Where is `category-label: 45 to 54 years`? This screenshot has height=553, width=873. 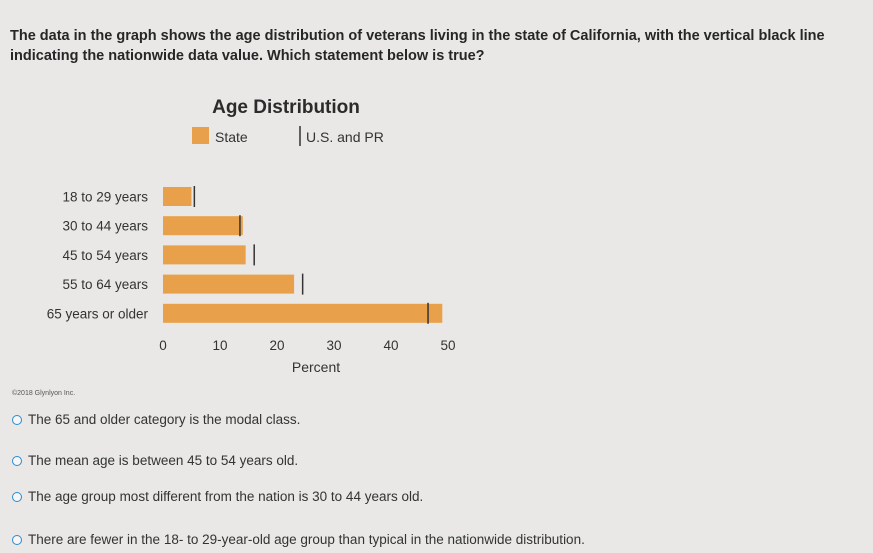
category-label: 45 to 54 years is located at coordinates (105, 255).